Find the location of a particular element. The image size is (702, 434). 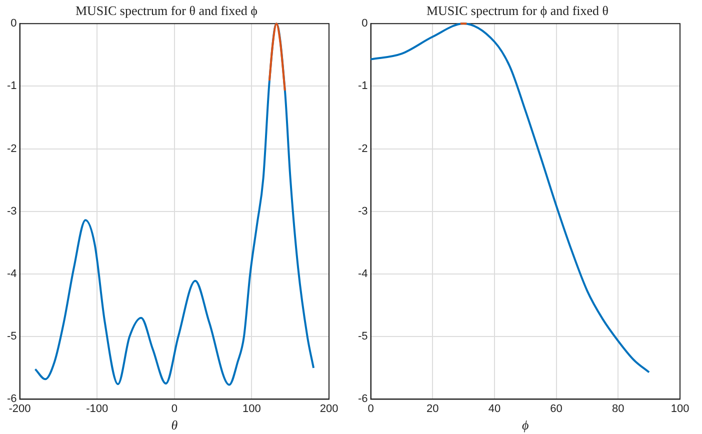

x-tick-label: 20 is located at coordinates (432, 408).